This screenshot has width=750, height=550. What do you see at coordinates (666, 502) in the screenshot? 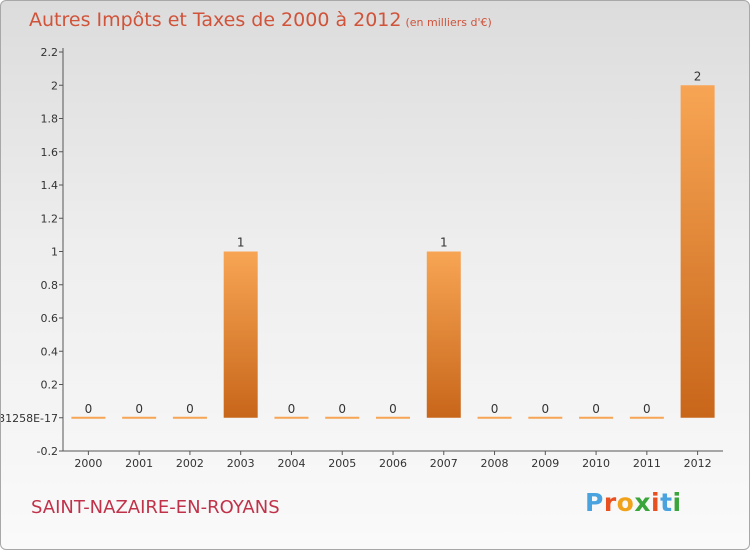
I see `logo-letter: t` at bounding box center [666, 502].